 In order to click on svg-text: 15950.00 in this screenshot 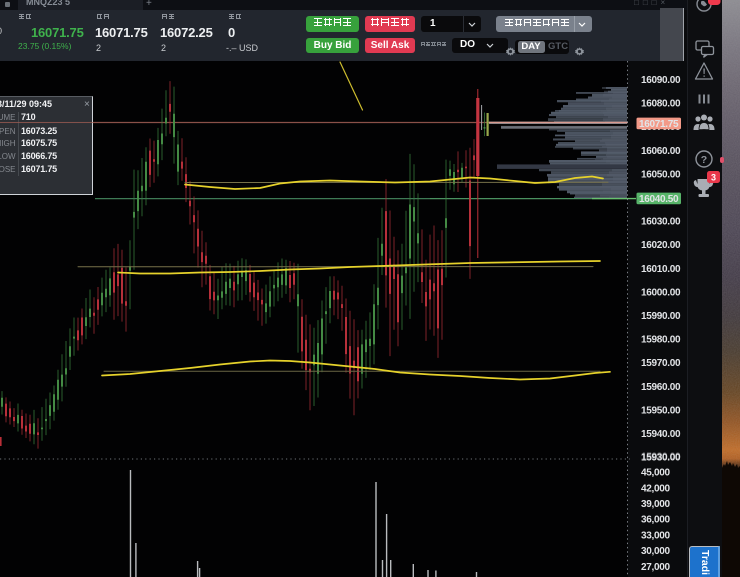, I will do `click(661, 410)`.